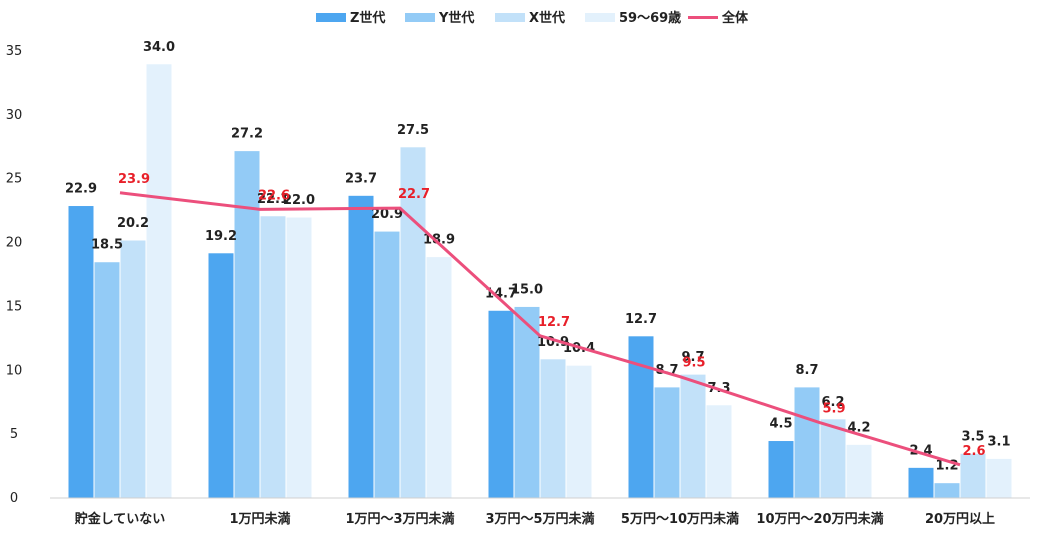  I want to click on legend-entry: 全体, so click(735, 18).